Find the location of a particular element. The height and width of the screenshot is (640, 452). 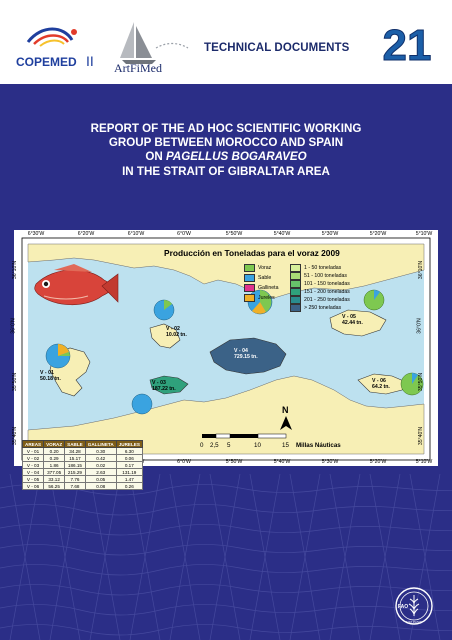

pie-v03 is located at coordinates (142, 404).